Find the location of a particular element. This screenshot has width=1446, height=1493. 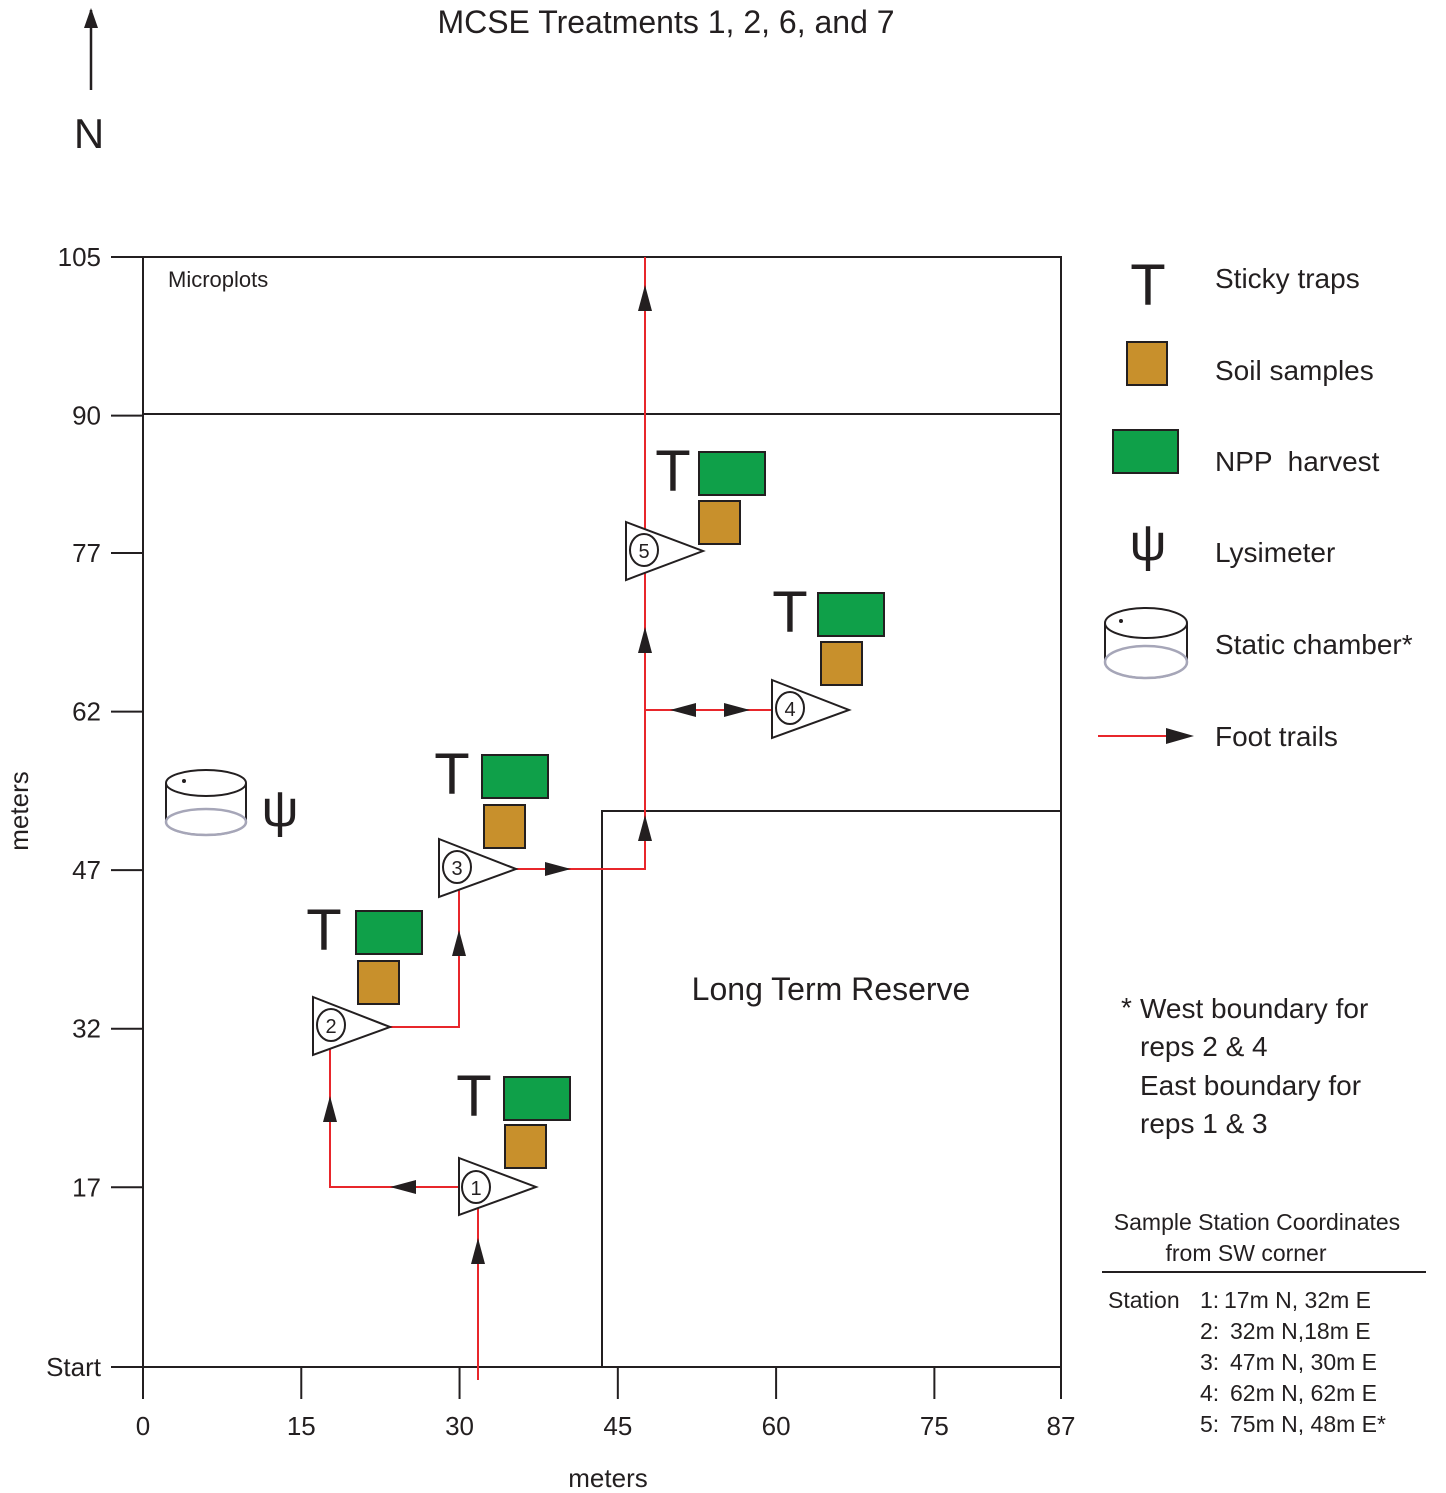

diagram-title: MCSE Treatments 1, 2, 6, and 7 is located at coordinates (665, 22).